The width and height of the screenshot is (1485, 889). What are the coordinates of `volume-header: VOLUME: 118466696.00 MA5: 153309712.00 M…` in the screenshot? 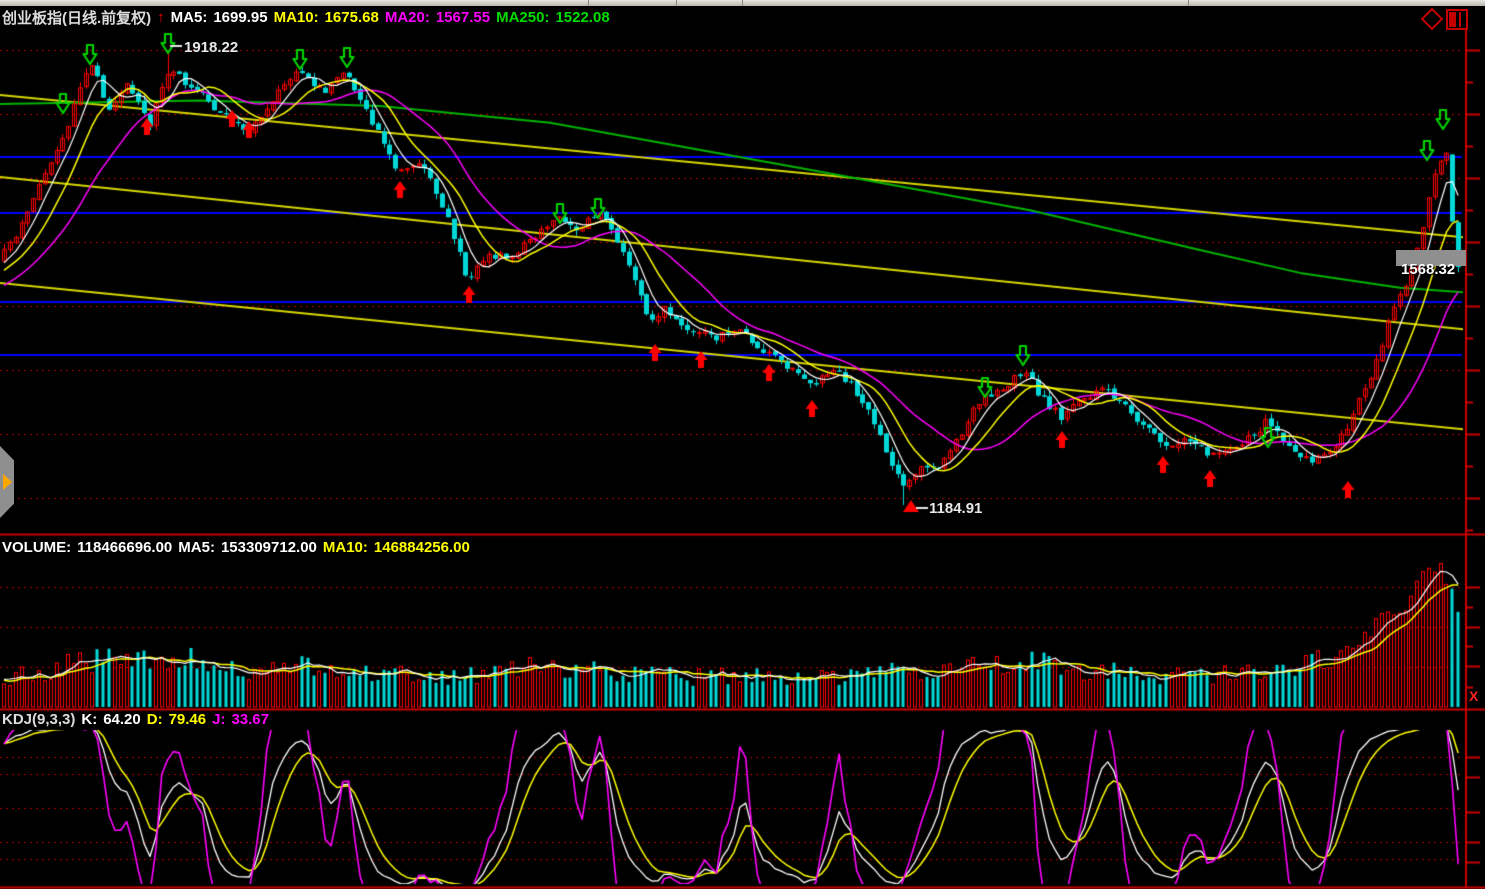 It's located at (239, 547).